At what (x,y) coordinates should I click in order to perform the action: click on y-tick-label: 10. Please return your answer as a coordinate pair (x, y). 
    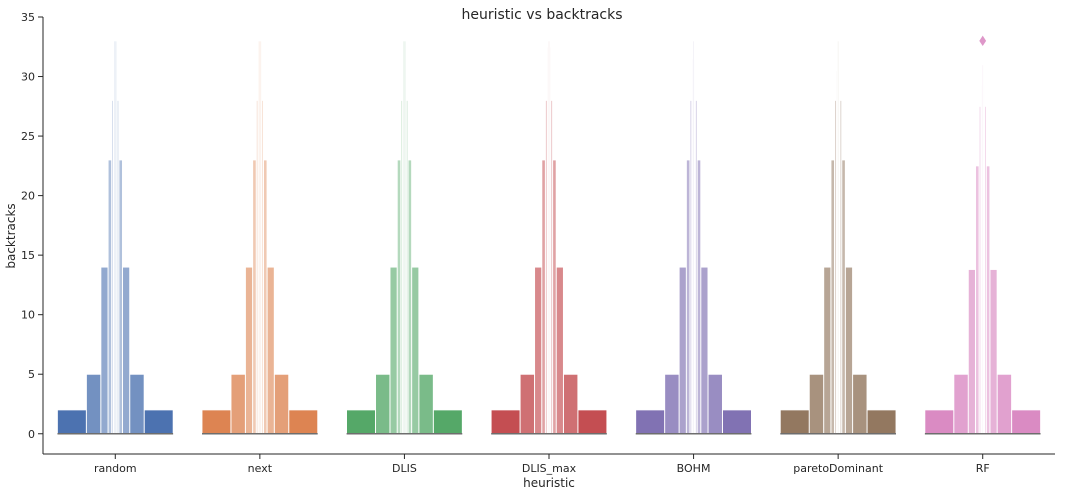
    Looking at the image, I should click on (28, 315).